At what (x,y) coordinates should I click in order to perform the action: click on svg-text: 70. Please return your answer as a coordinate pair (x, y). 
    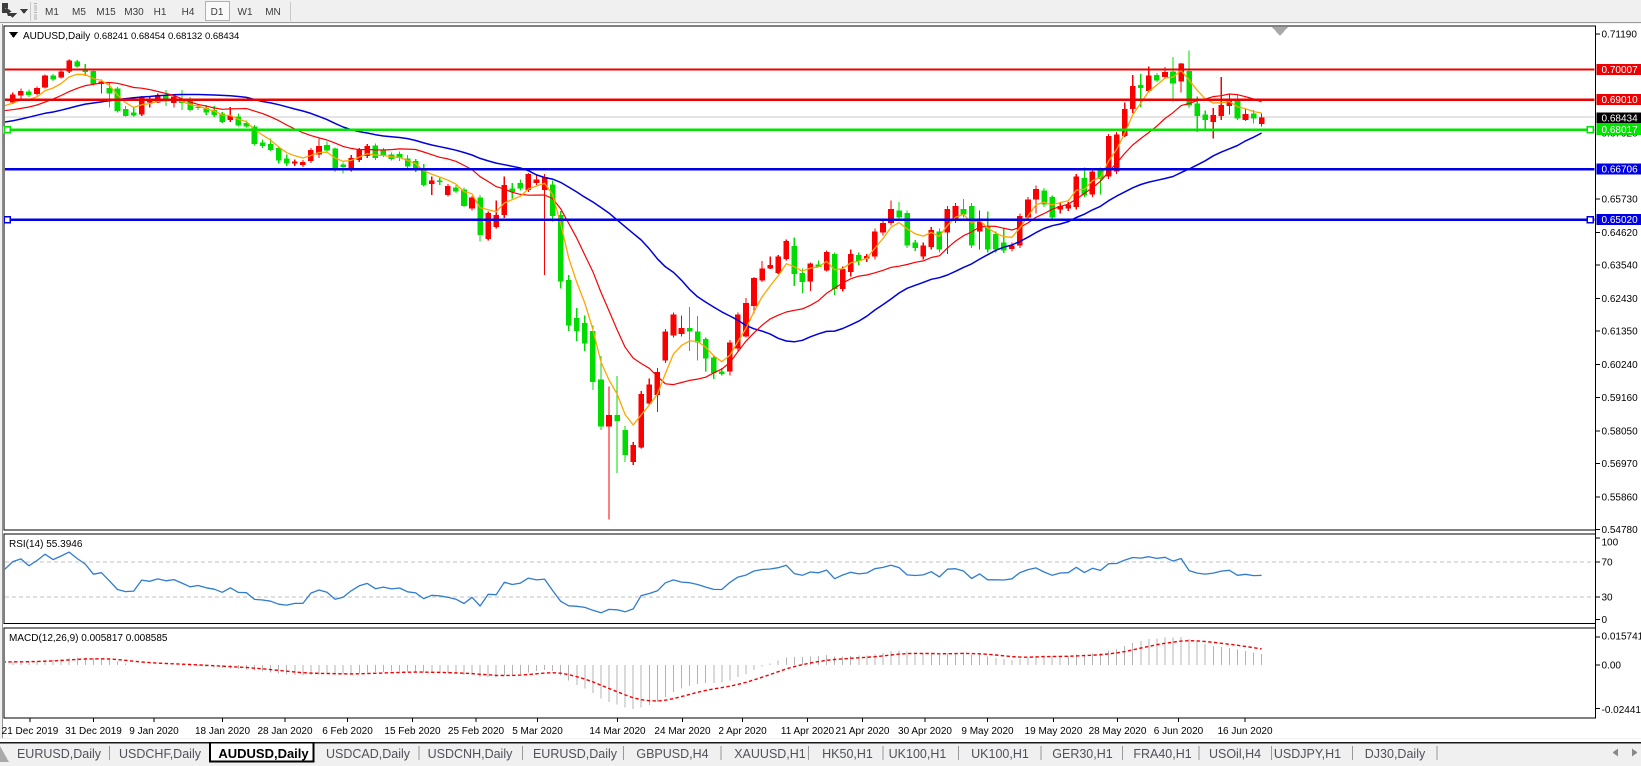
    Looking at the image, I should click on (1608, 562).